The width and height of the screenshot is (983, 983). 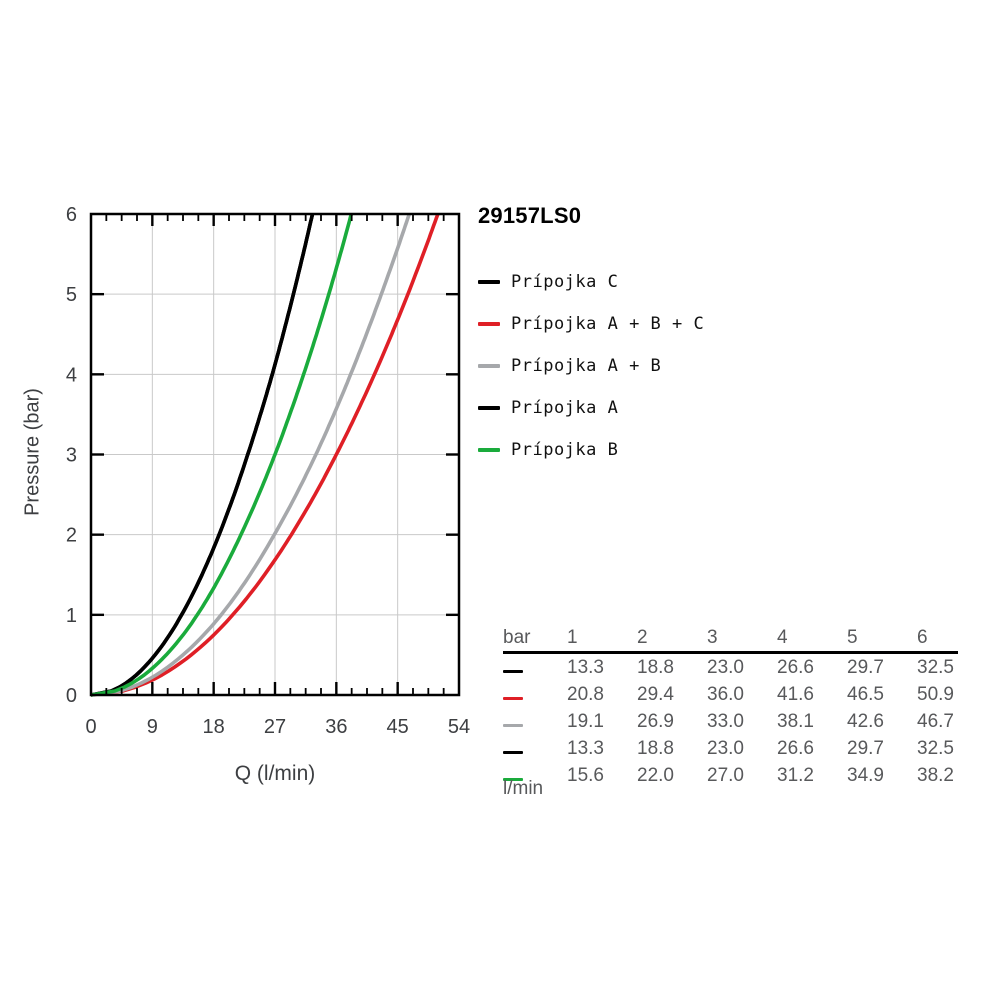 I want to click on x-tick-label: 45, so click(x=398, y=727).